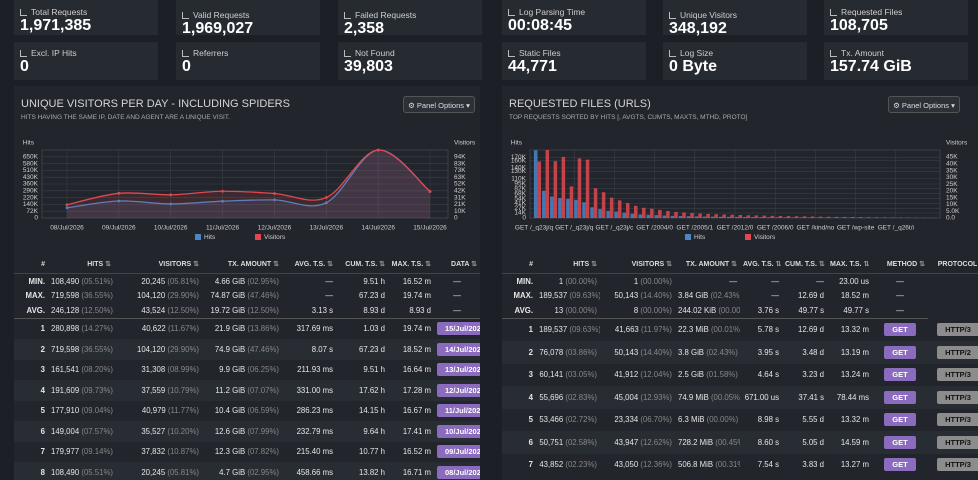 Image resolution: width=978 pixels, height=480 pixels. What do you see at coordinates (519, 281) in the screenshot?
I see `table-cell: MIN.` at bounding box center [519, 281].